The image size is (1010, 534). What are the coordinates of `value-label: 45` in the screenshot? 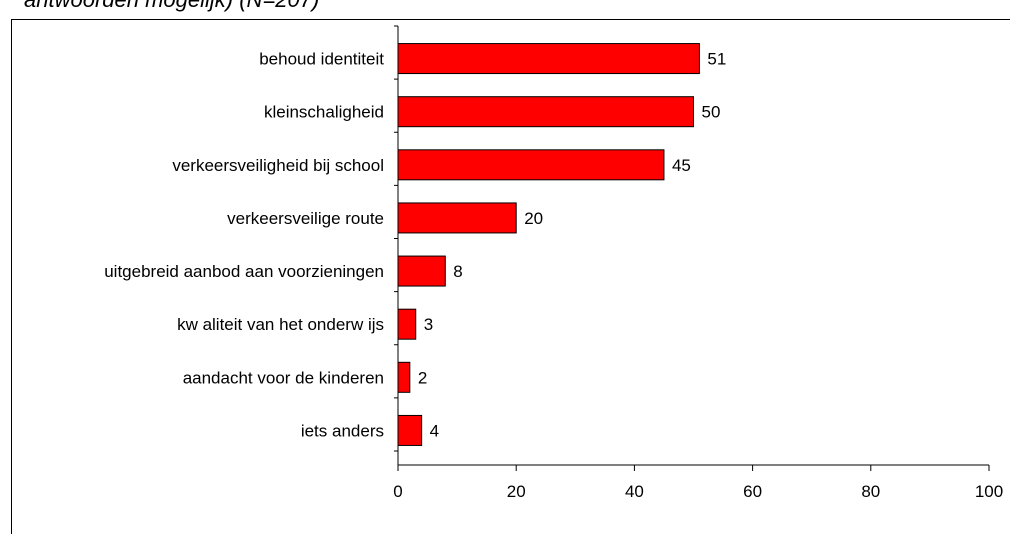 It's located at (681, 165).